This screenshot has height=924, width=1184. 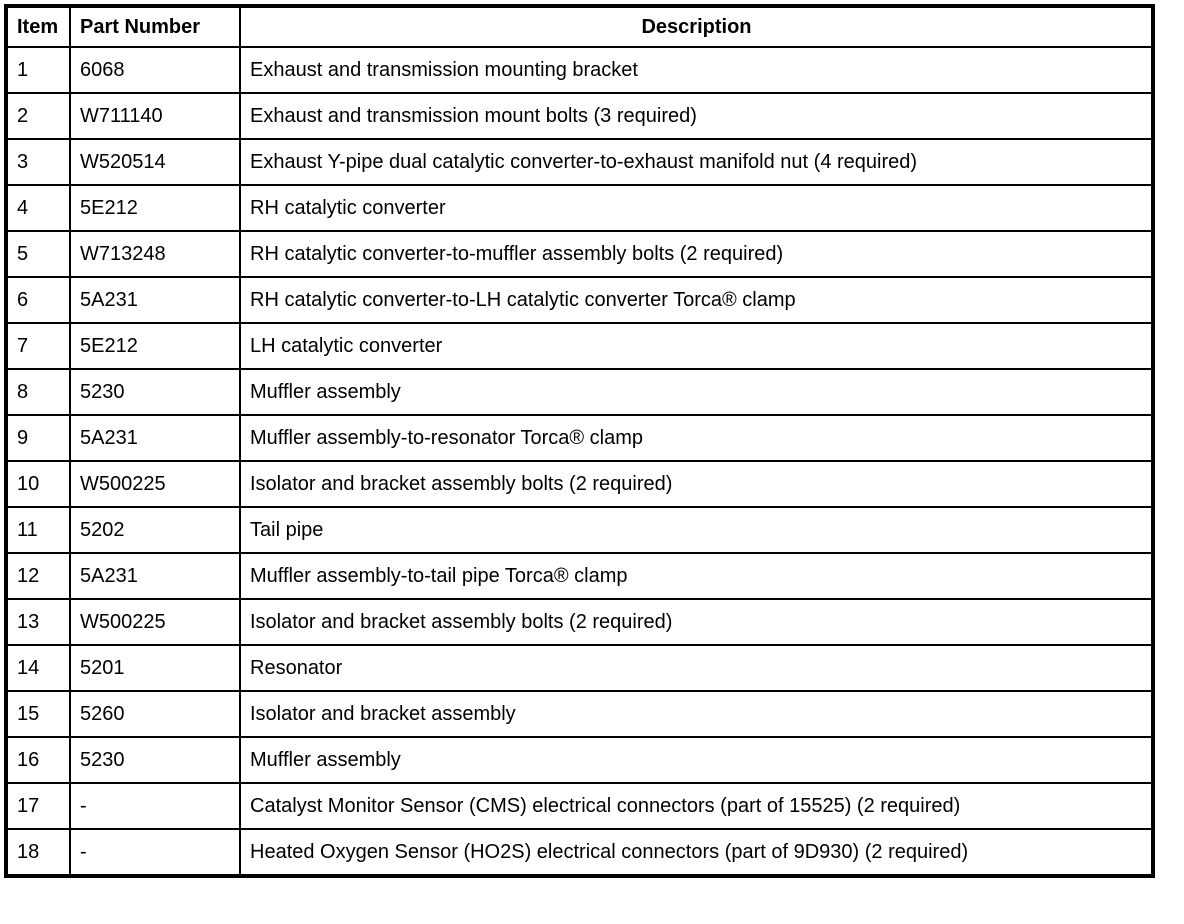 I want to click on table-header: Item Part Number Description, so click(x=579, y=26).